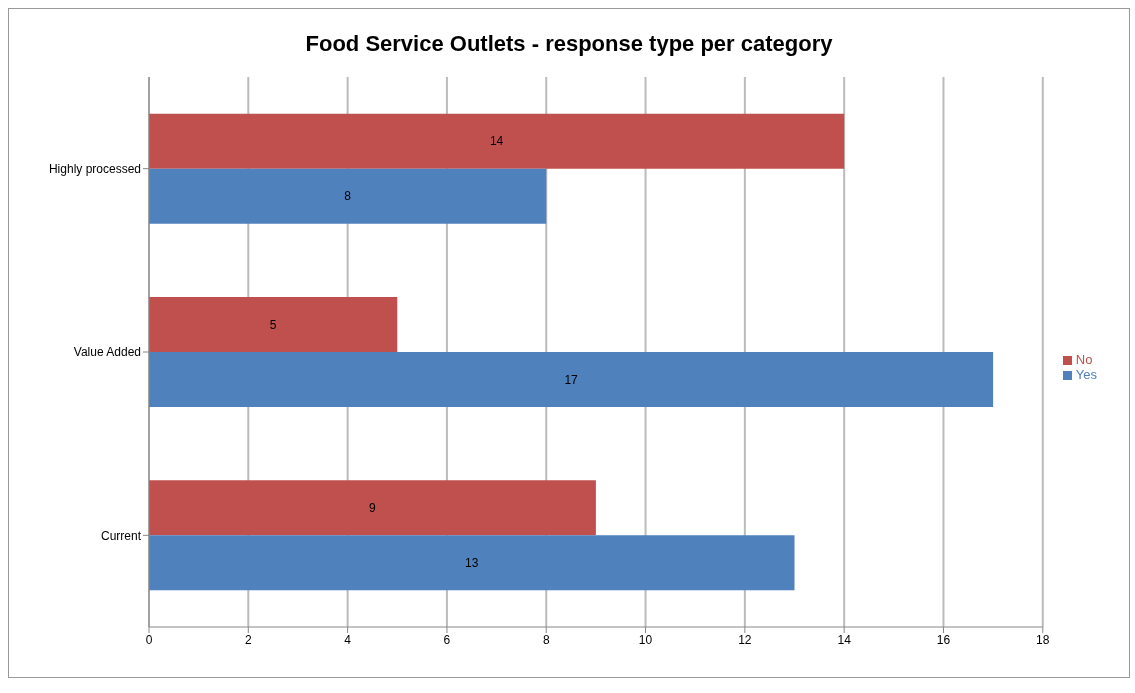 The image size is (1135, 693). What do you see at coordinates (447, 639) in the screenshot?
I see `x-tick-label: 6` at bounding box center [447, 639].